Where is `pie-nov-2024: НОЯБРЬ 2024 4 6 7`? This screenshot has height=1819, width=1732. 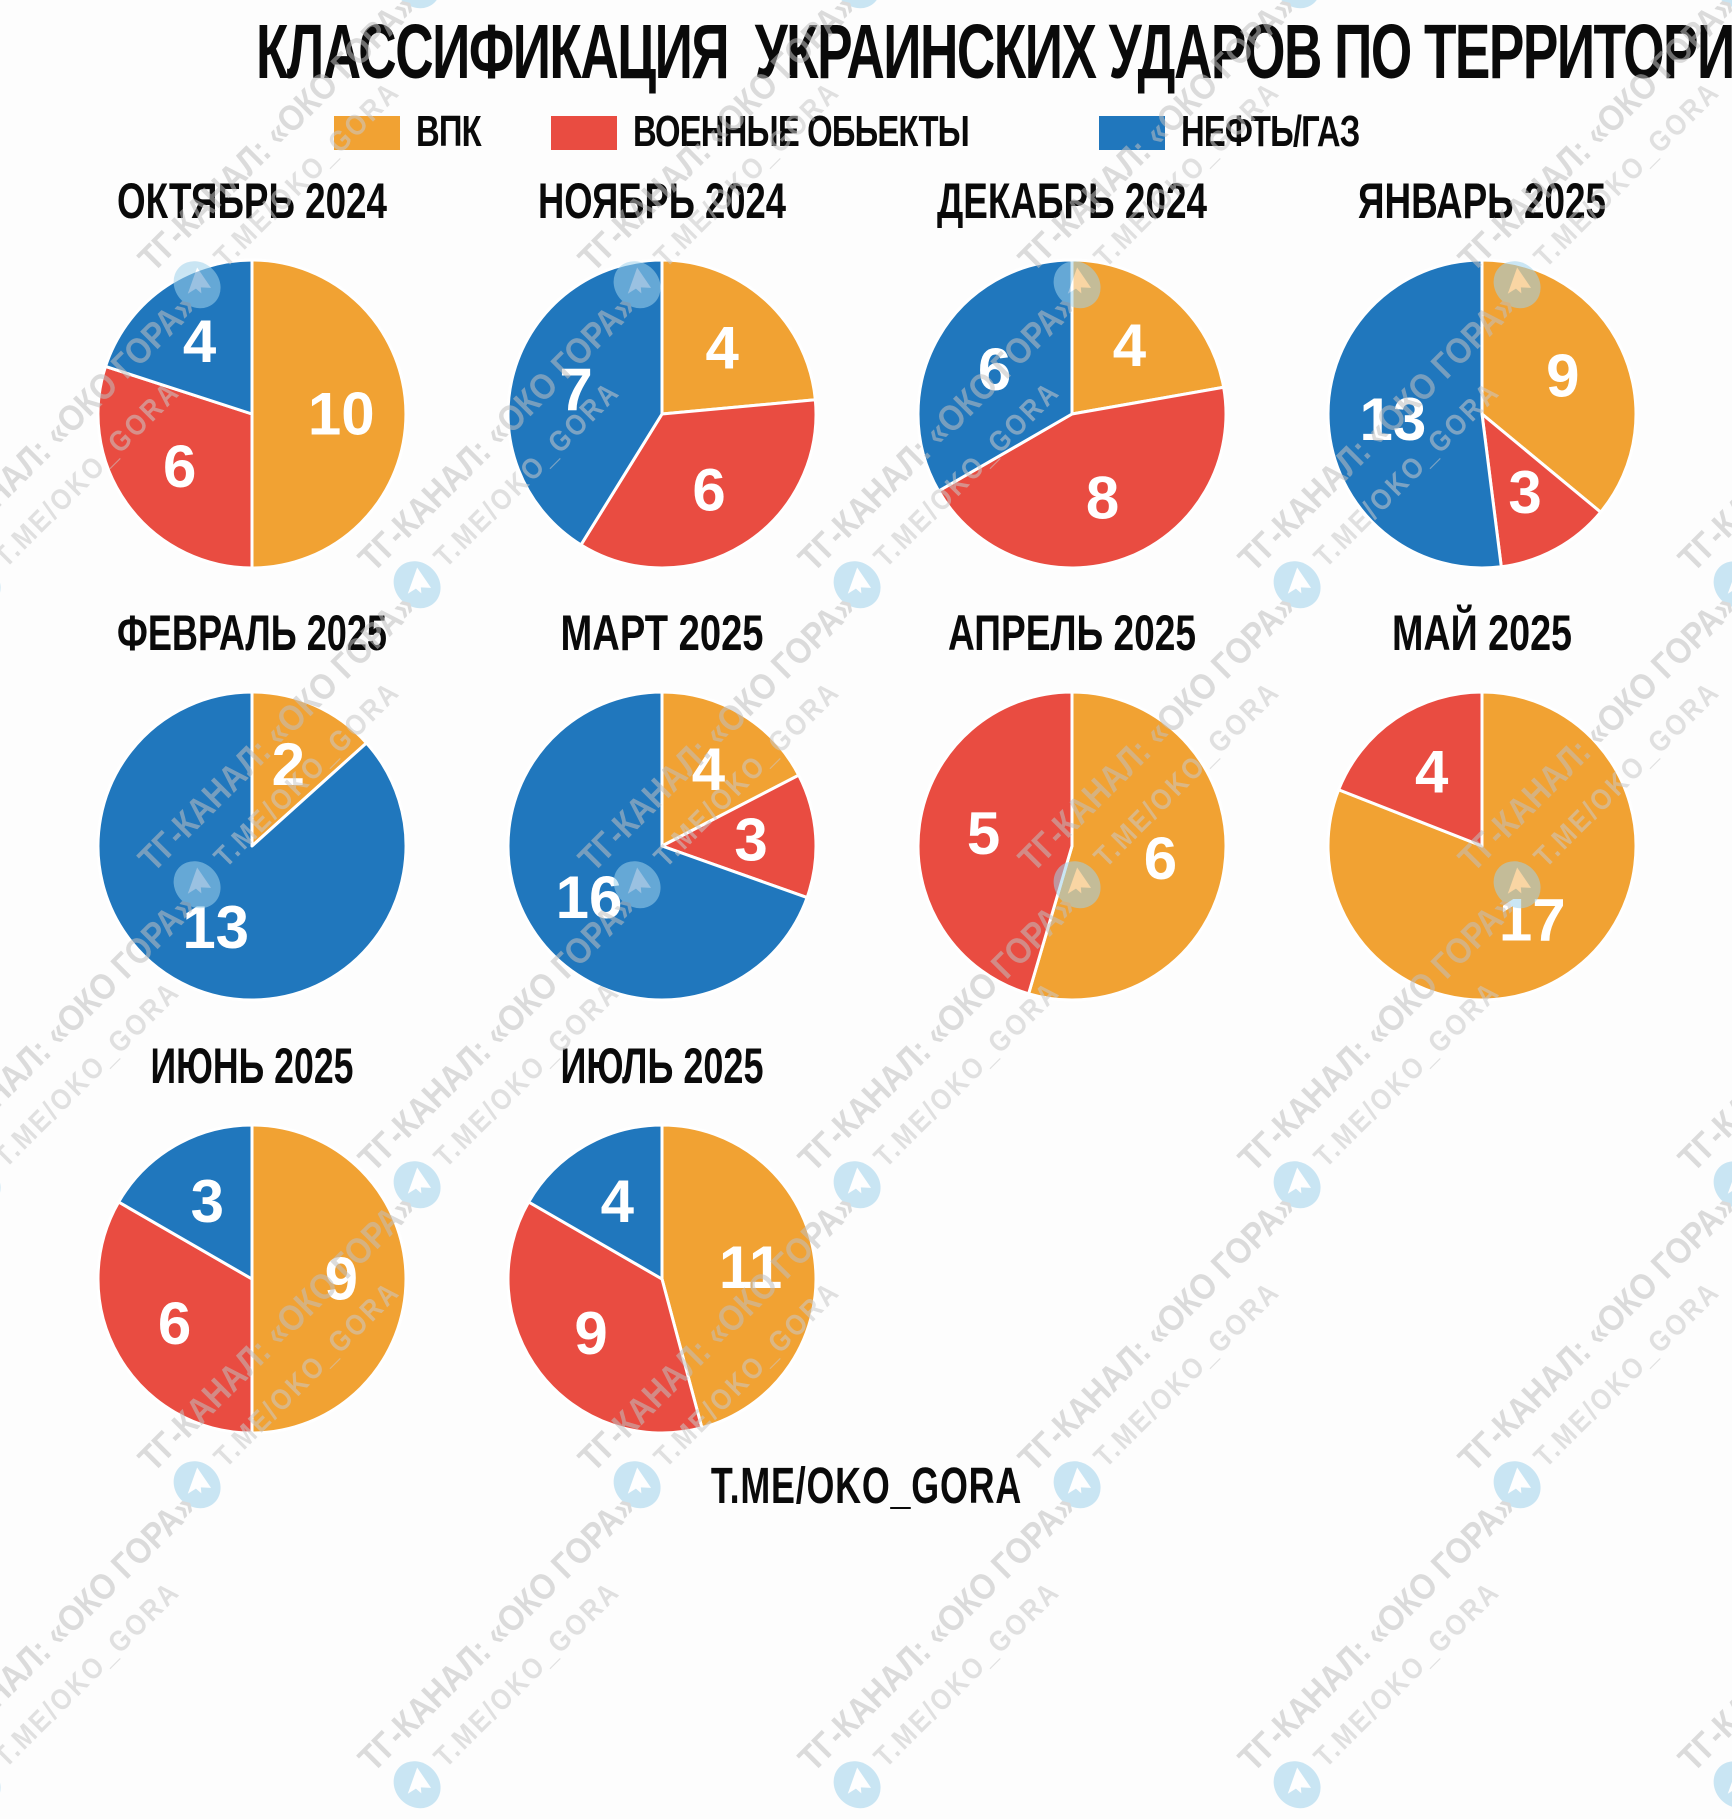 pie-nov-2024: НОЯБРЬ 2024 4 6 7 is located at coordinates (662, 371).